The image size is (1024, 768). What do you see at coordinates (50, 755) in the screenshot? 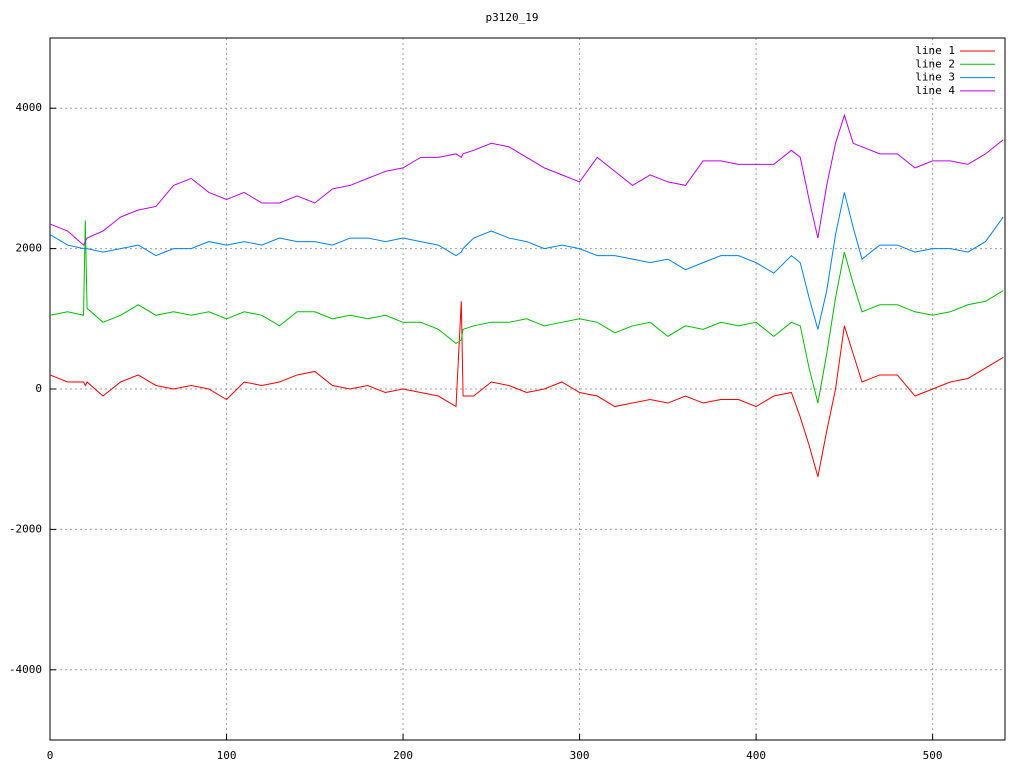
I see `x-tick-label: 0` at bounding box center [50, 755].